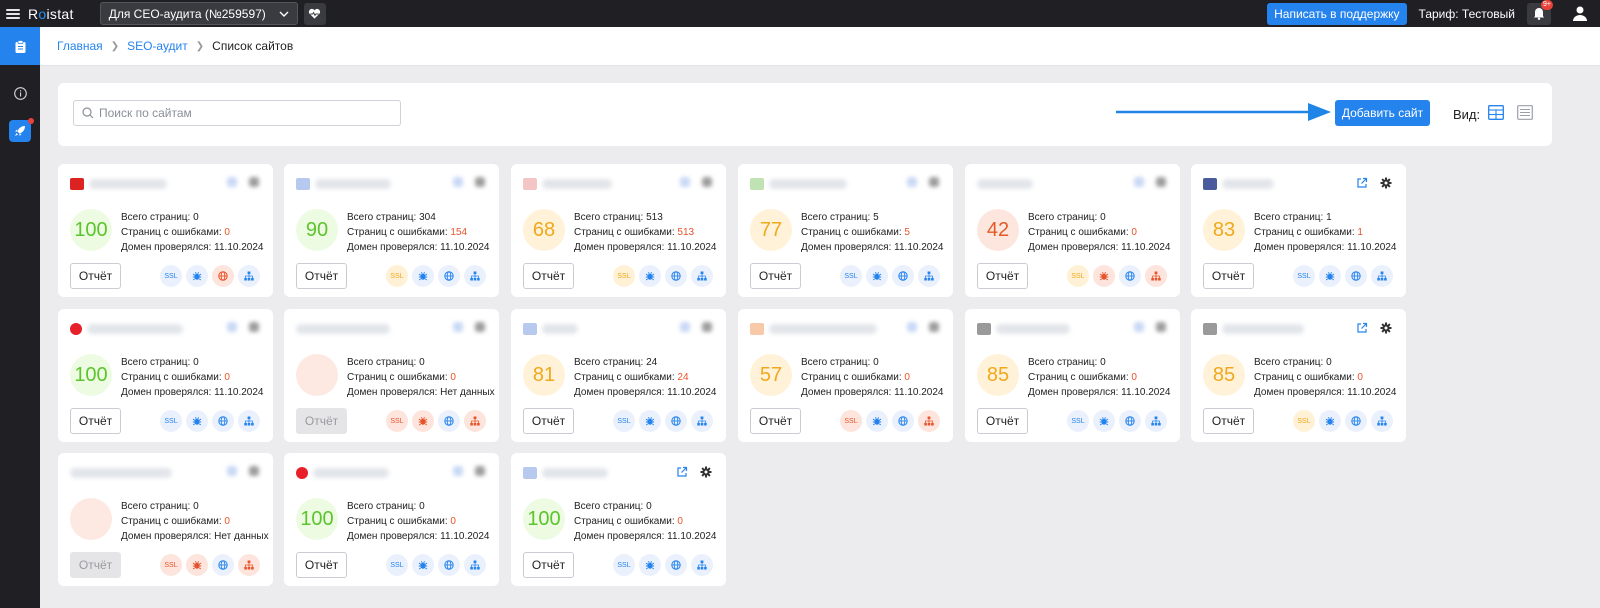 The width and height of the screenshot is (1600, 608). I want to click on add-site-button: Добавить сайт, so click(1382, 113).